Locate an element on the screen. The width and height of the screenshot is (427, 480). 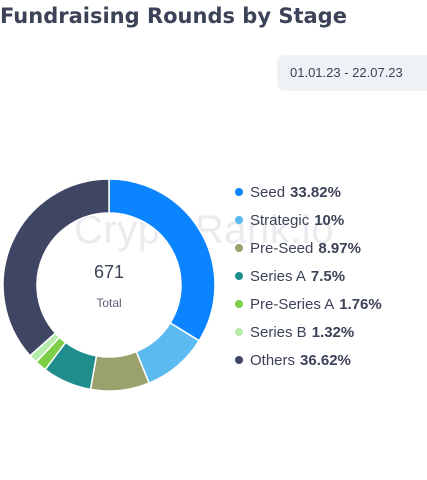
legend-item-others: Others 36.62% is located at coordinates (308, 360).